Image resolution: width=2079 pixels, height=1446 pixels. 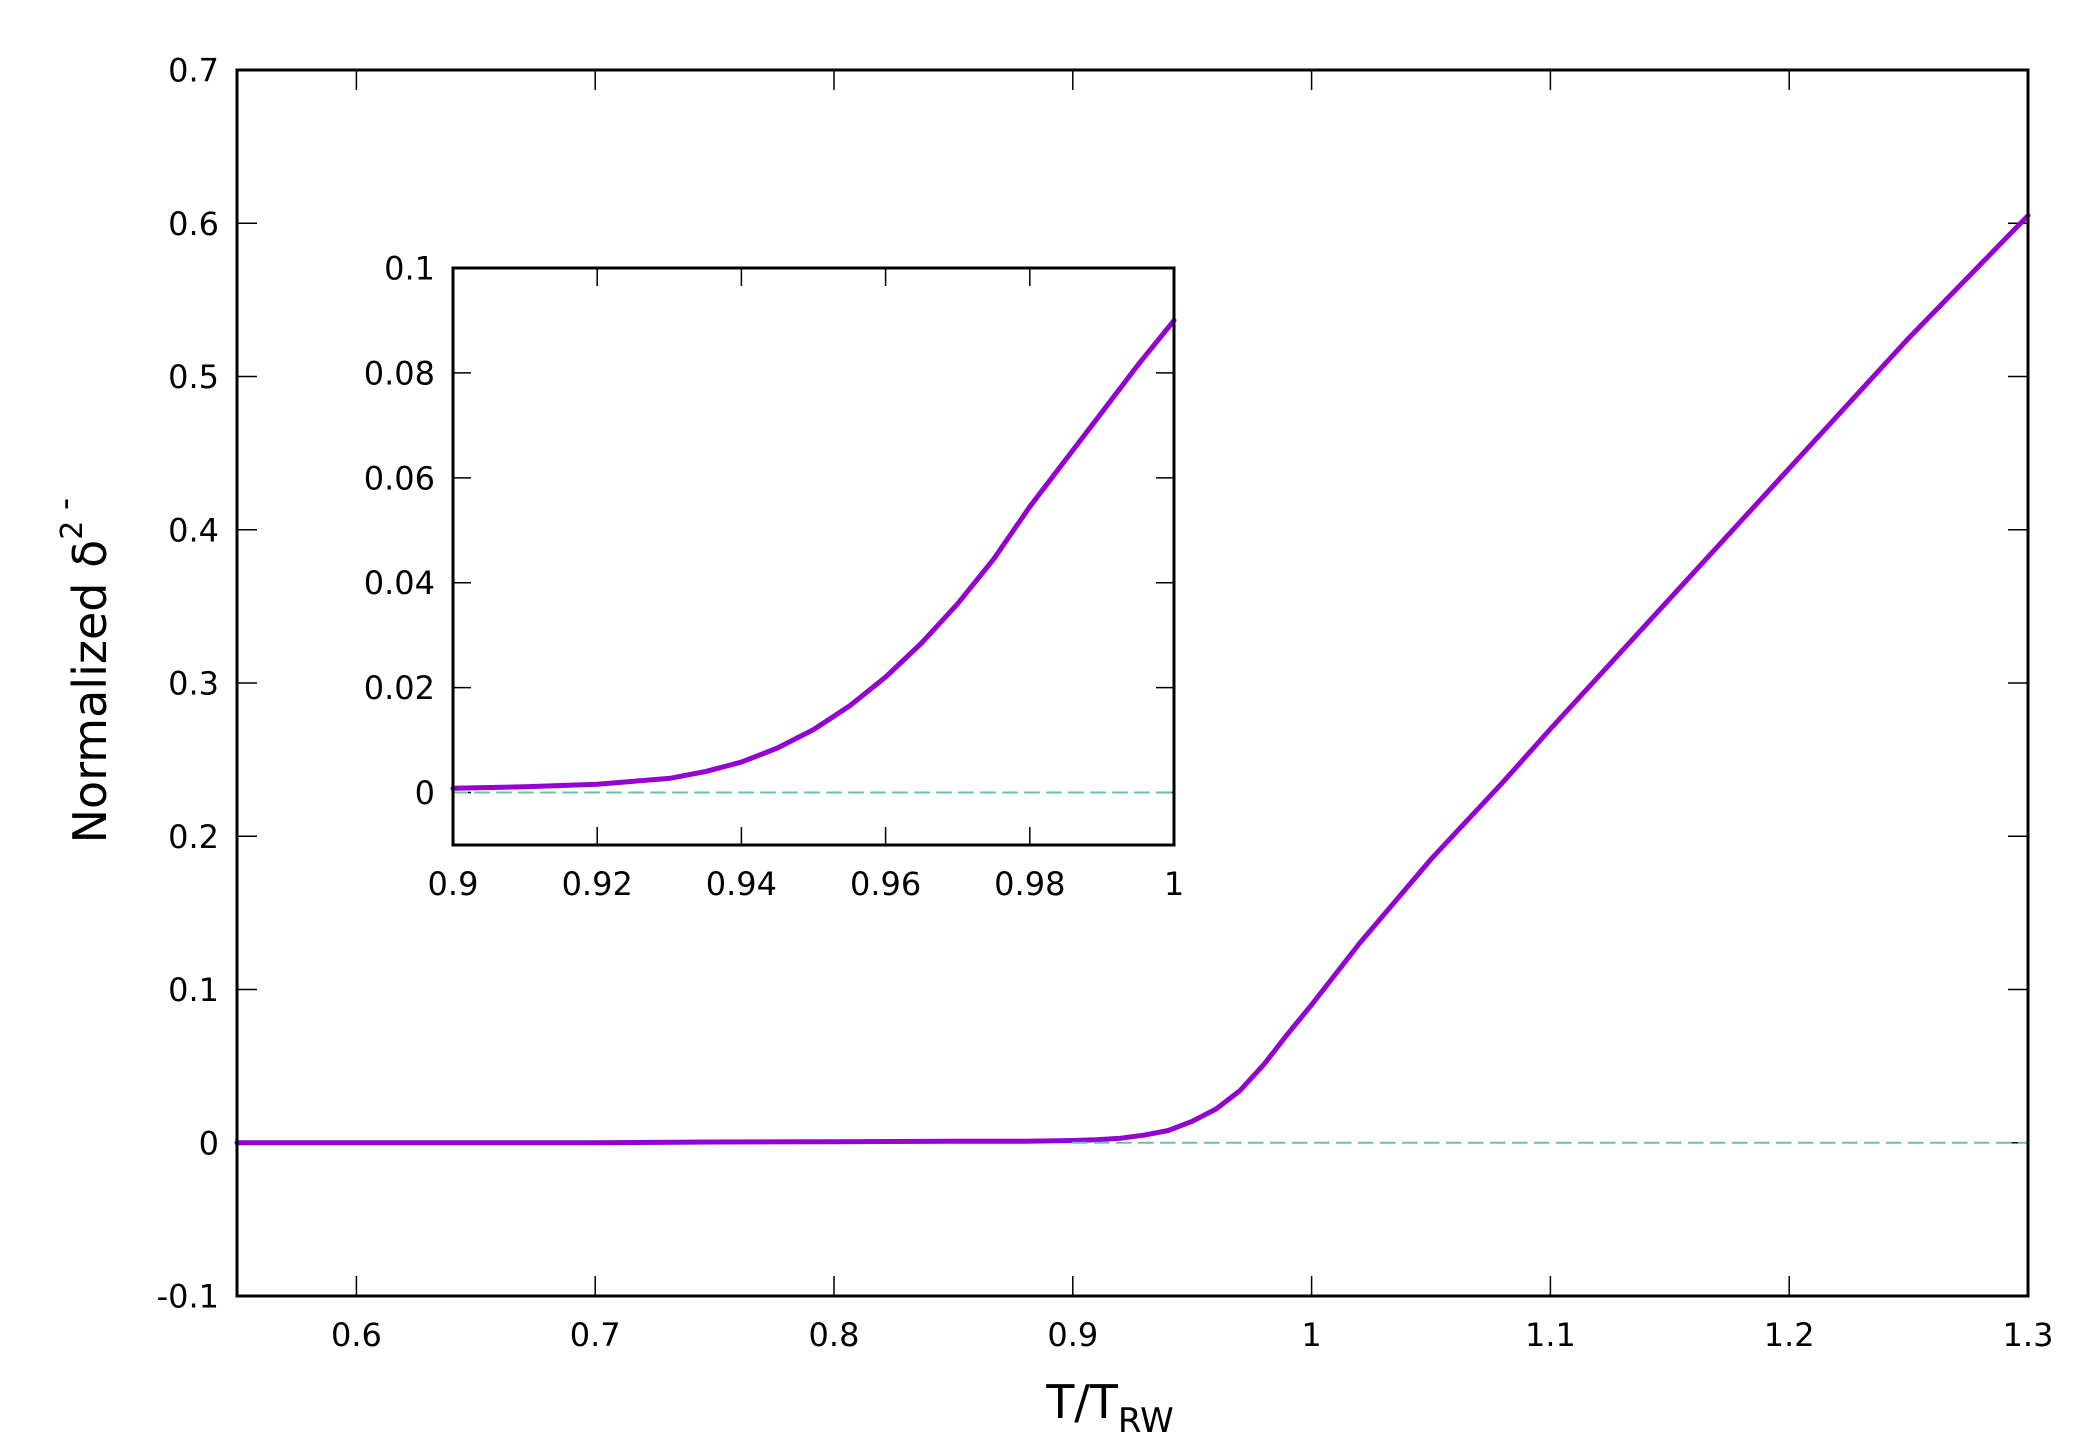 What do you see at coordinates (193, 837) in the screenshot?
I see `main-y-tick-label: 0.2` at bounding box center [193, 837].